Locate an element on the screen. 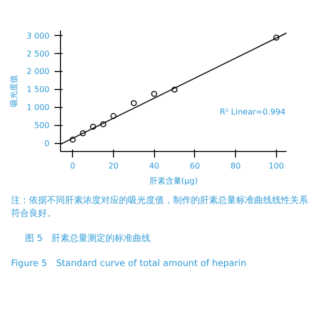 The image size is (328, 312). caption: Figure 5 Standard curve of total amount of heparin is located at coordinates (128, 264).